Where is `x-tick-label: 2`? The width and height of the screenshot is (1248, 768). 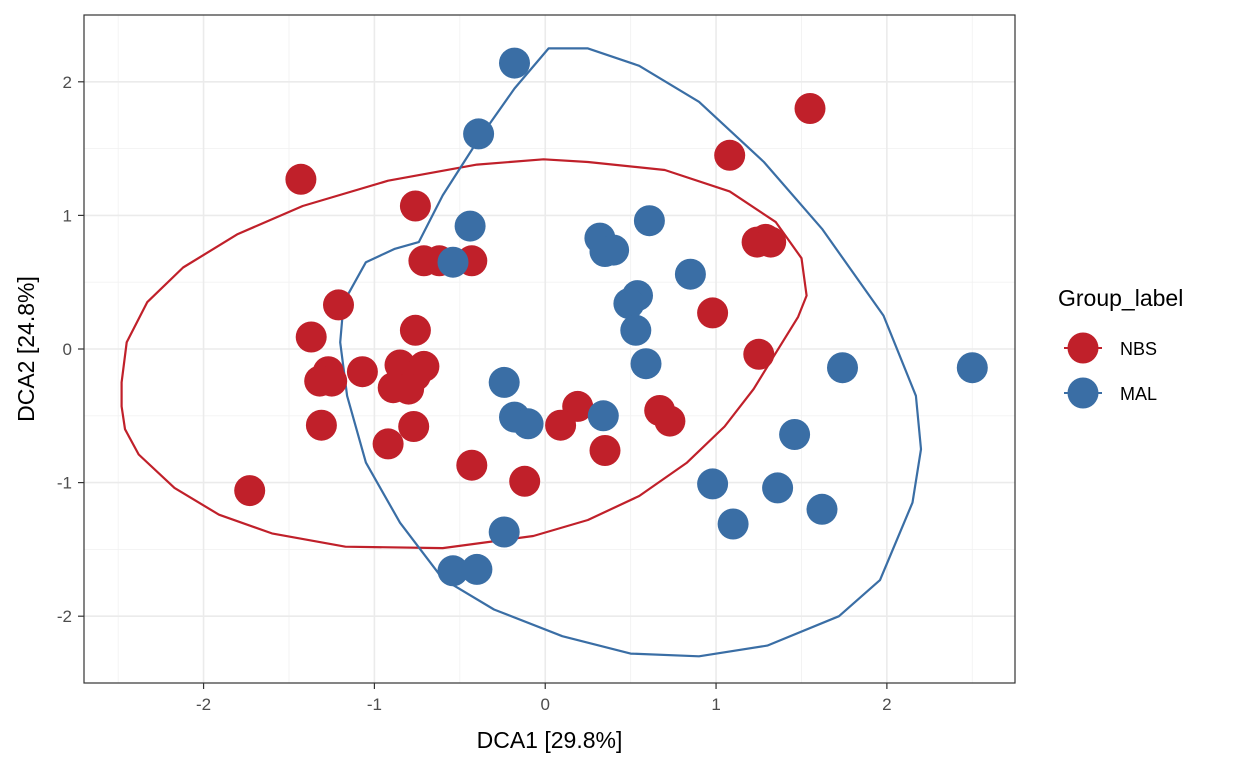
x-tick-label: 2 is located at coordinates (886, 704).